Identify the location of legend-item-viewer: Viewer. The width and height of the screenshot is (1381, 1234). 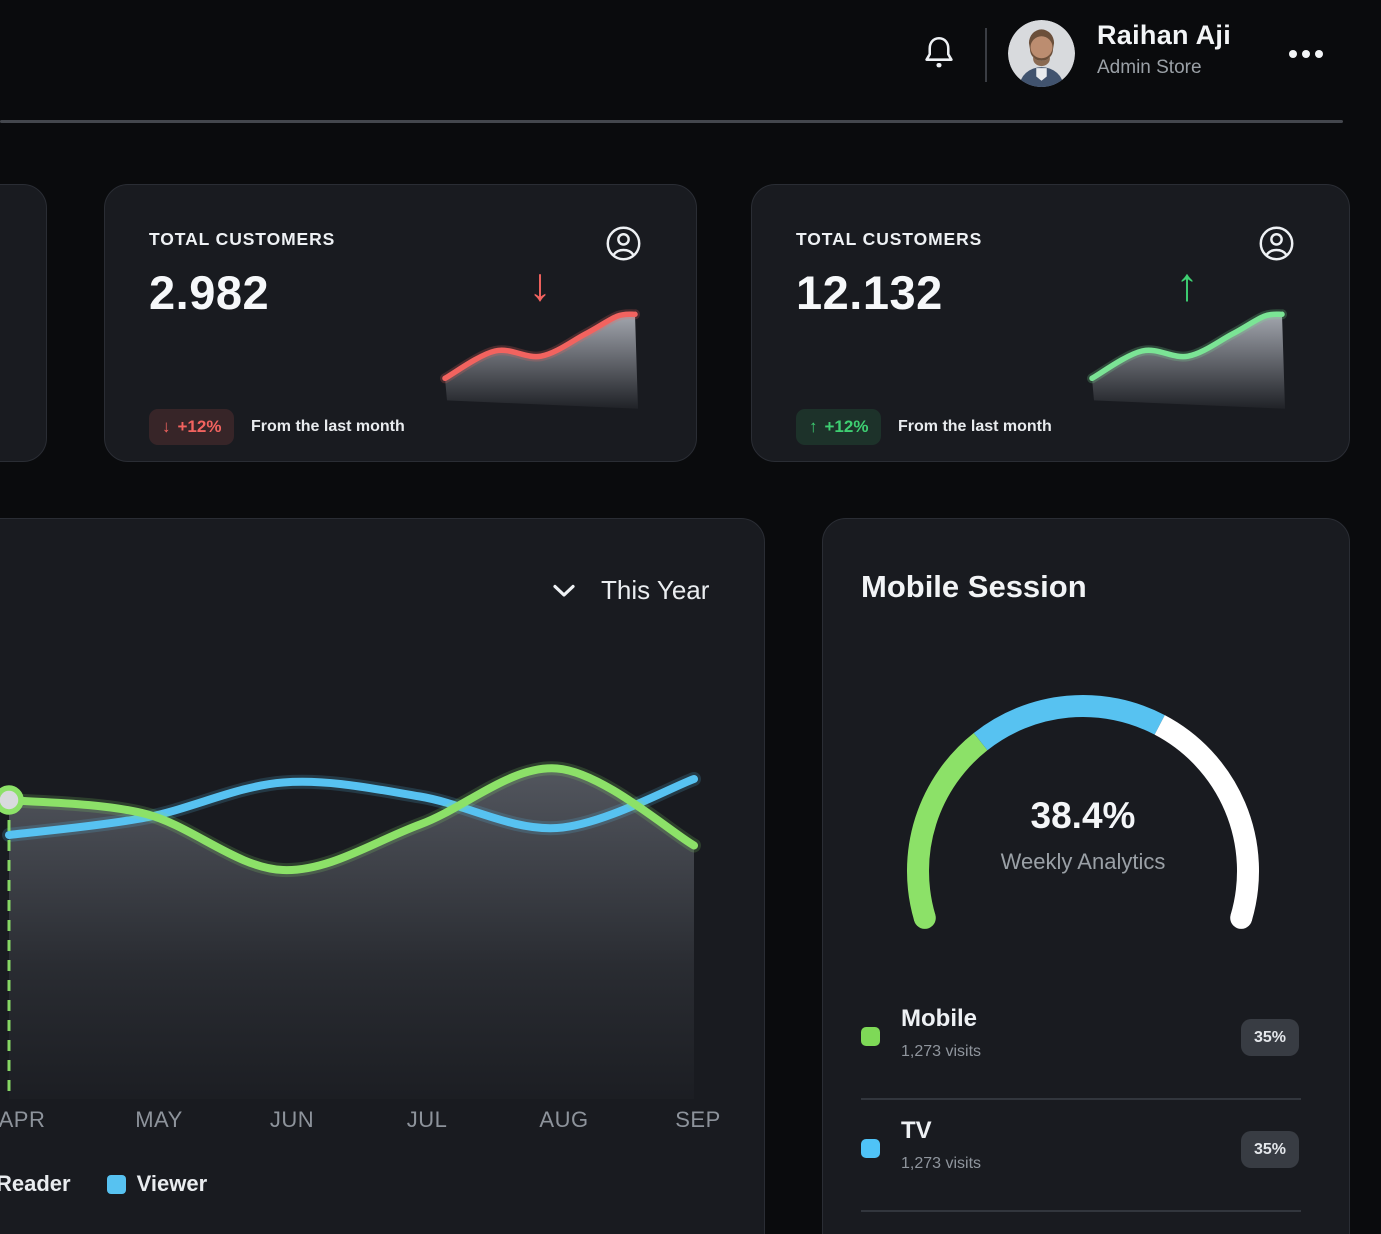
(157, 1184).